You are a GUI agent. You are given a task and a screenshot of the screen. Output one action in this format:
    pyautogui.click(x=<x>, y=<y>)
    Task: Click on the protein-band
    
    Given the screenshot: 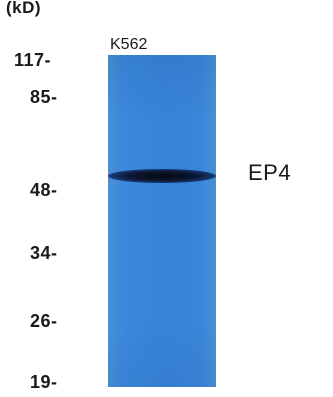 What is the action you would take?
    pyautogui.click(x=162, y=176)
    